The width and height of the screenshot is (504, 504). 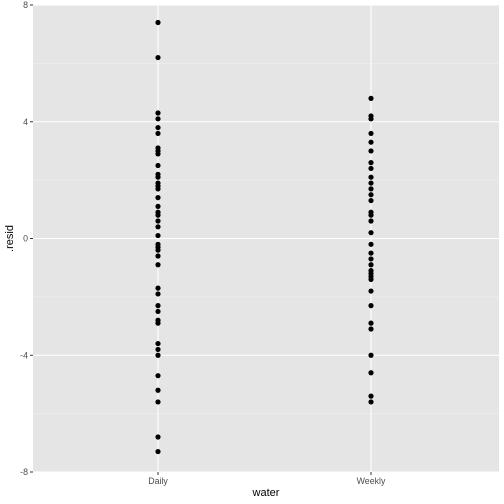 What do you see at coordinates (25, 5) in the screenshot?
I see `y-tick-label: 8` at bounding box center [25, 5].